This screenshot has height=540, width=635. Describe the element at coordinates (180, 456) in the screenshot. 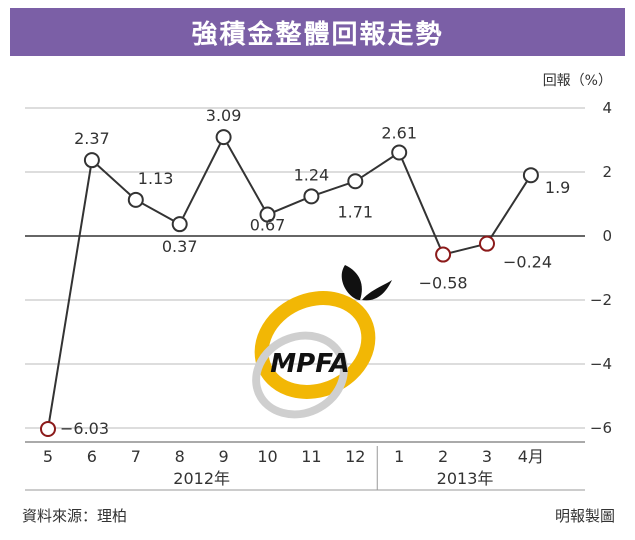

I see `x-tick-label: 8` at that location.